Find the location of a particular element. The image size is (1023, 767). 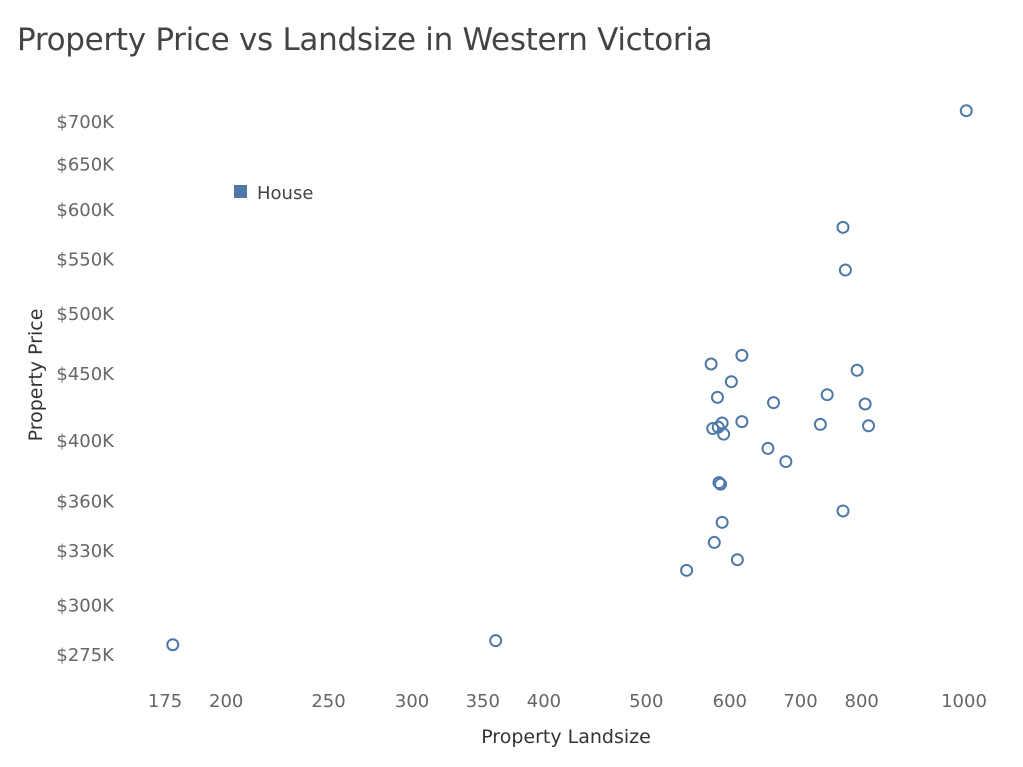

y-tick-label: $330K is located at coordinates (85, 551).